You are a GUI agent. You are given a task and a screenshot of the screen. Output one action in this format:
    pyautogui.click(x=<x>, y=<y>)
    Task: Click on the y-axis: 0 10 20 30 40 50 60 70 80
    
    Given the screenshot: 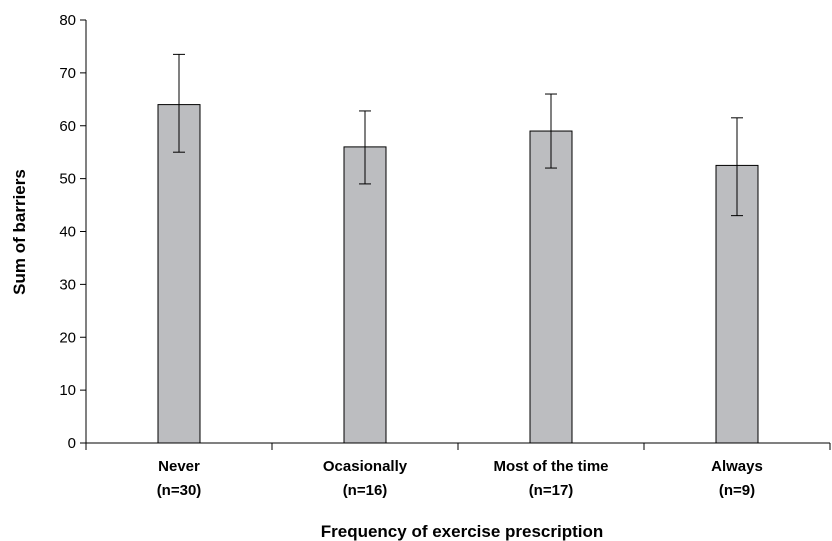 What is the action you would take?
    pyautogui.click(x=73, y=232)
    